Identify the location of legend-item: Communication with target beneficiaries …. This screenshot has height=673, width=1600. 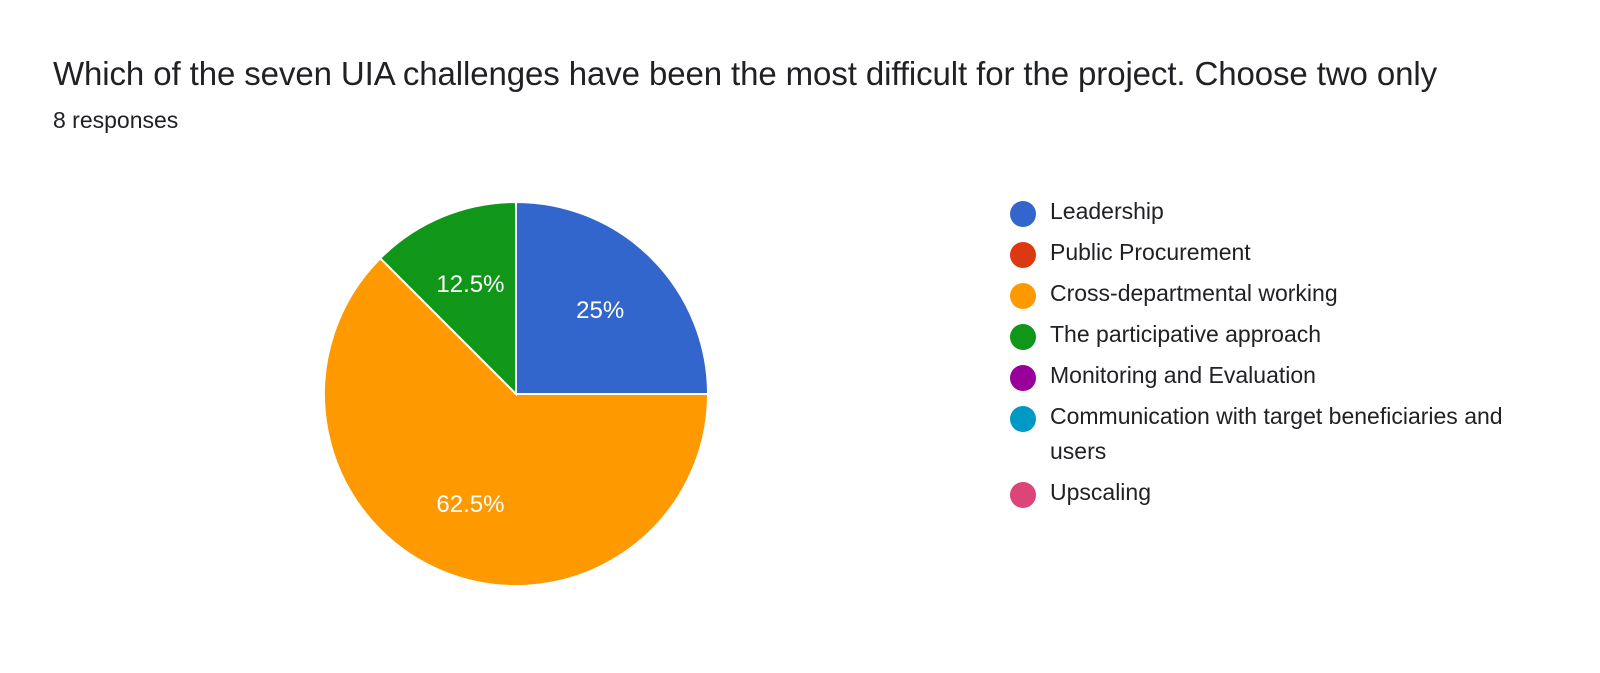
(1290, 434).